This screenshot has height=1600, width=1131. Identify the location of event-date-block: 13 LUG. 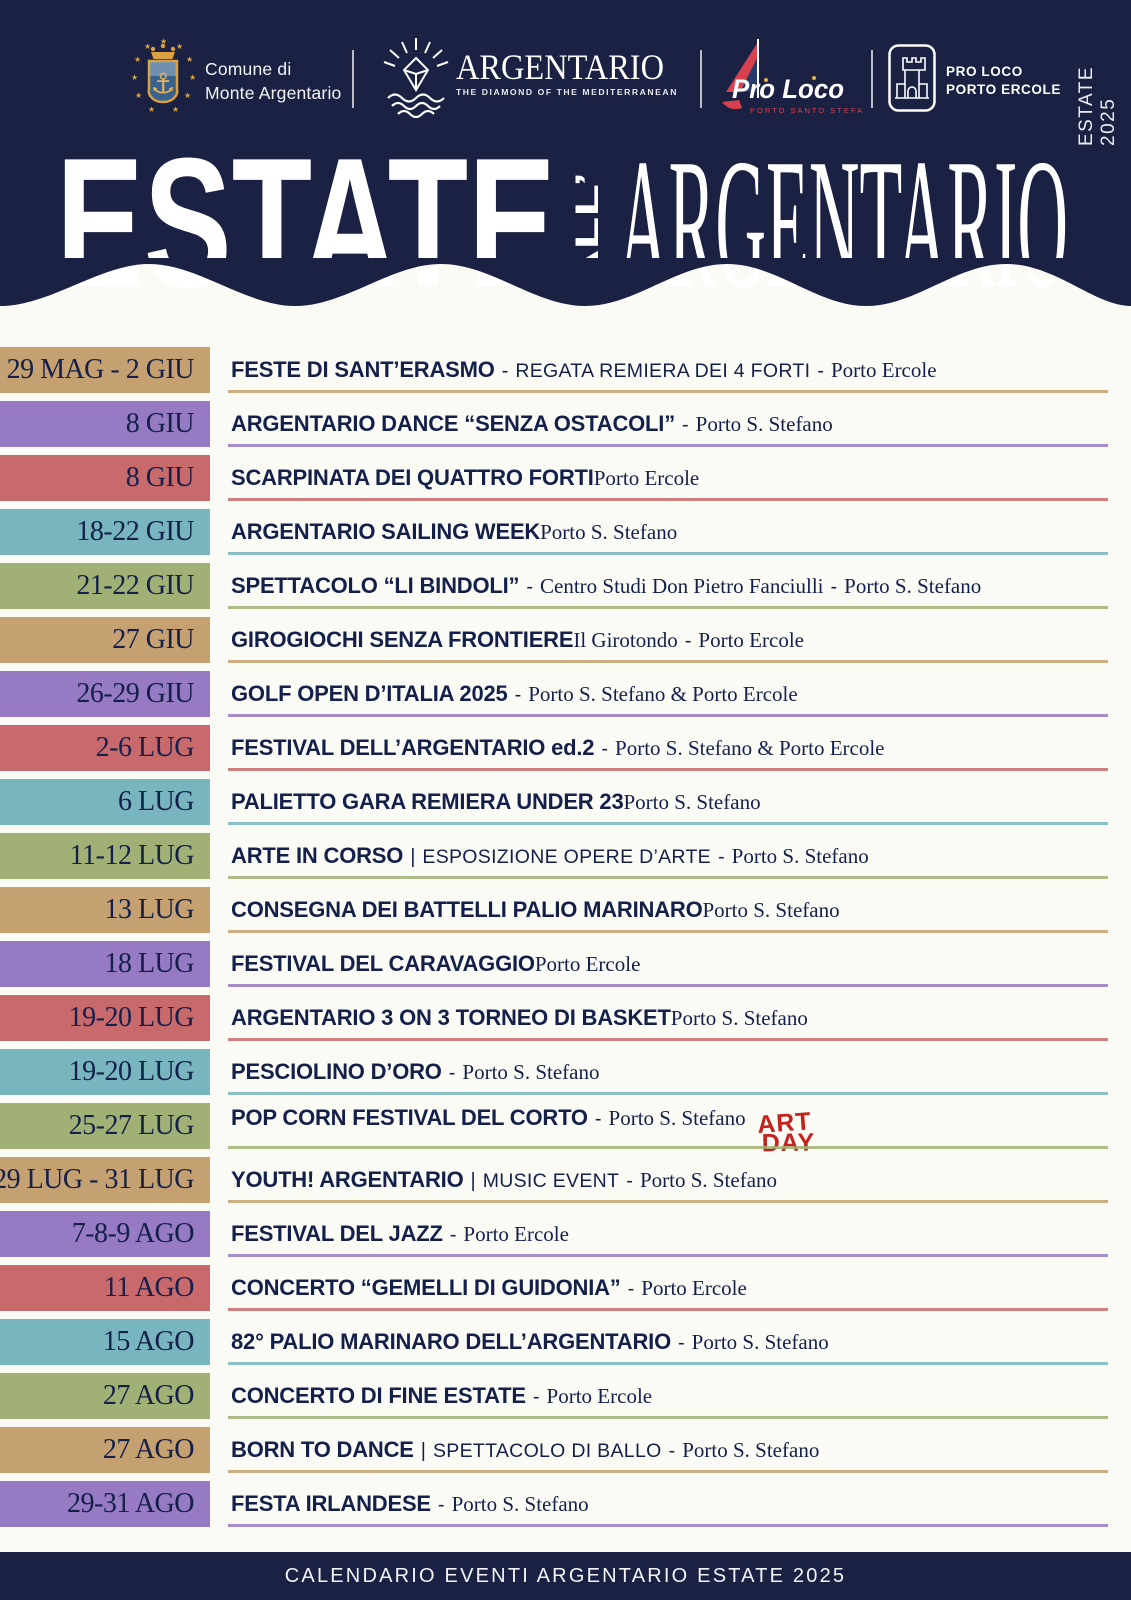
(105, 910).